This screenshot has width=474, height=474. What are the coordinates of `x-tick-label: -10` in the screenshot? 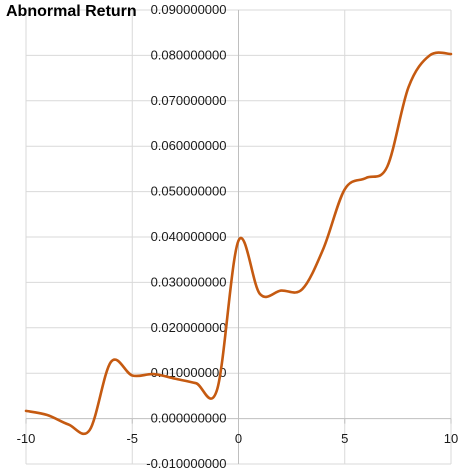 It's located at (26, 438).